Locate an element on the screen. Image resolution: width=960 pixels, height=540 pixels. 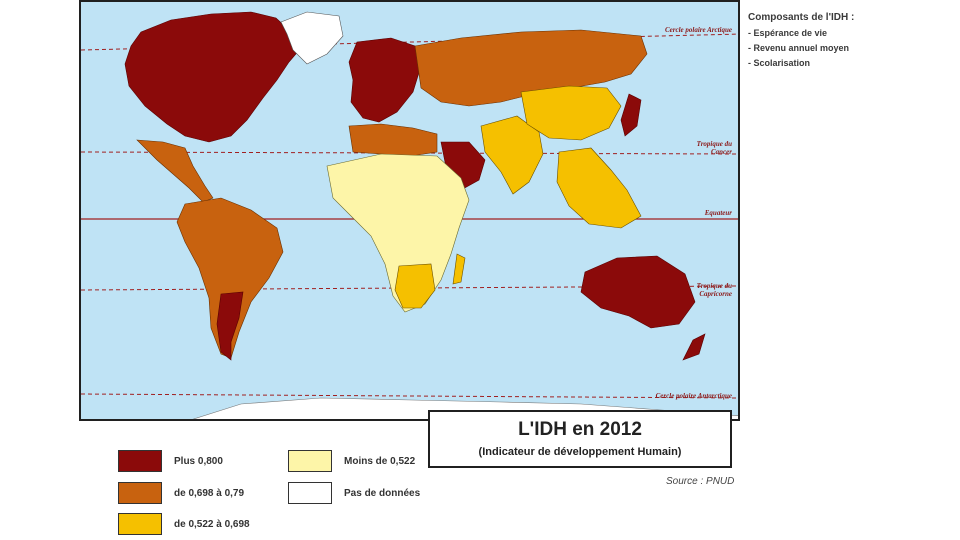
europe is located at coordinates (385, 80).